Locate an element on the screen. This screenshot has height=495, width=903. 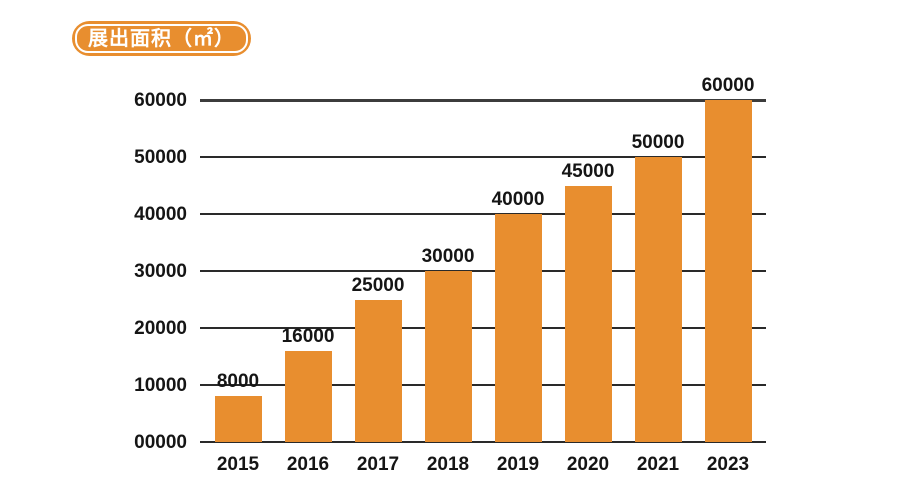
bar-value-label: 25000 is located at coordinates (378, 285).